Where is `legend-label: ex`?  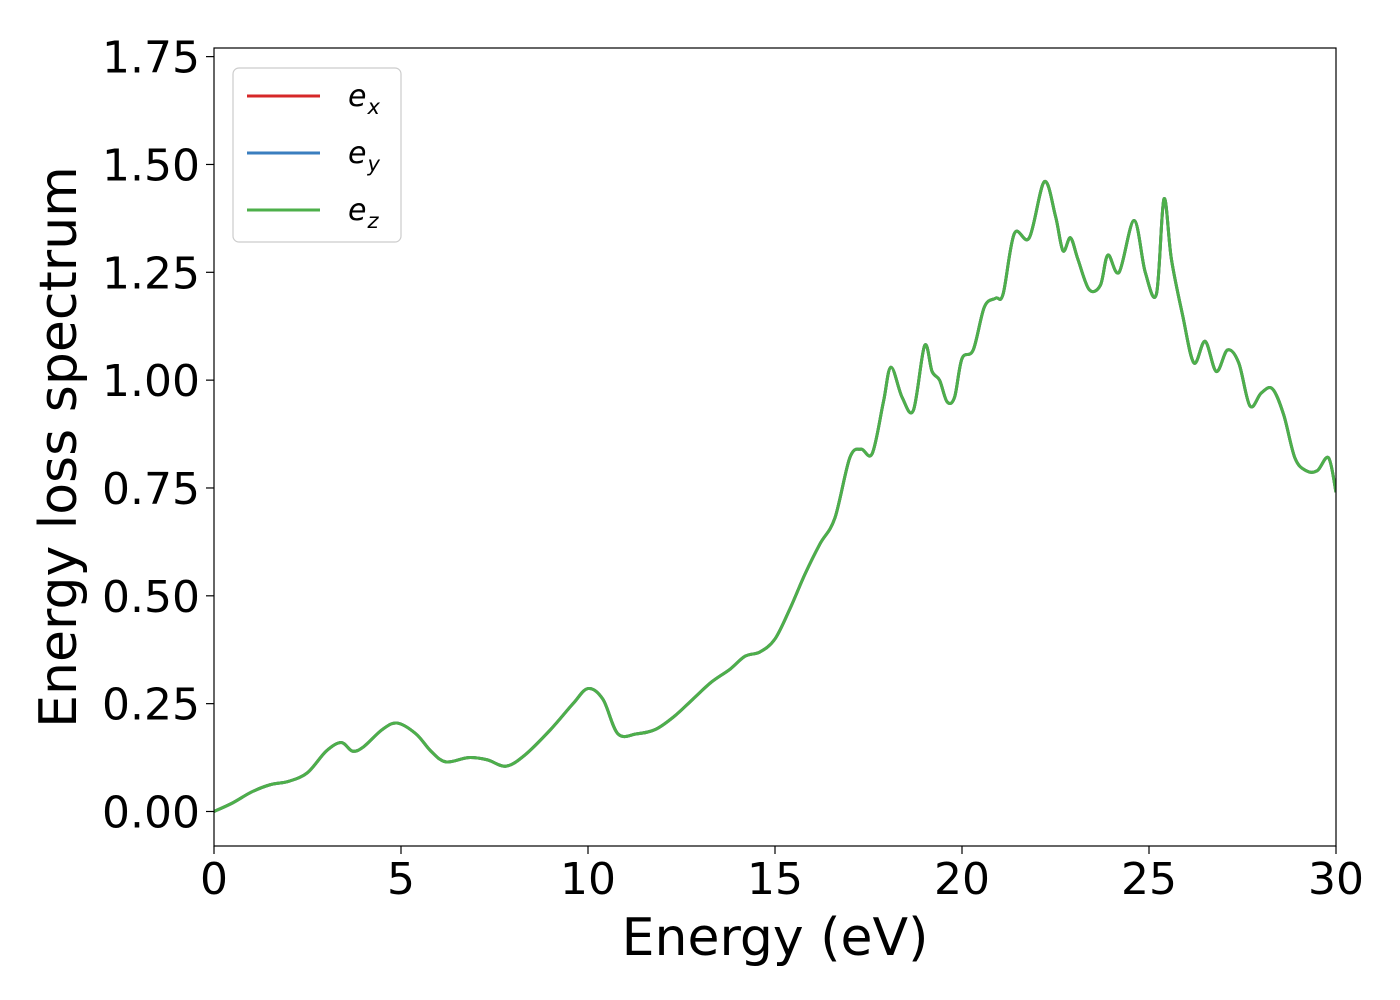
legend-label: ex is located at coordinates (364, 99).